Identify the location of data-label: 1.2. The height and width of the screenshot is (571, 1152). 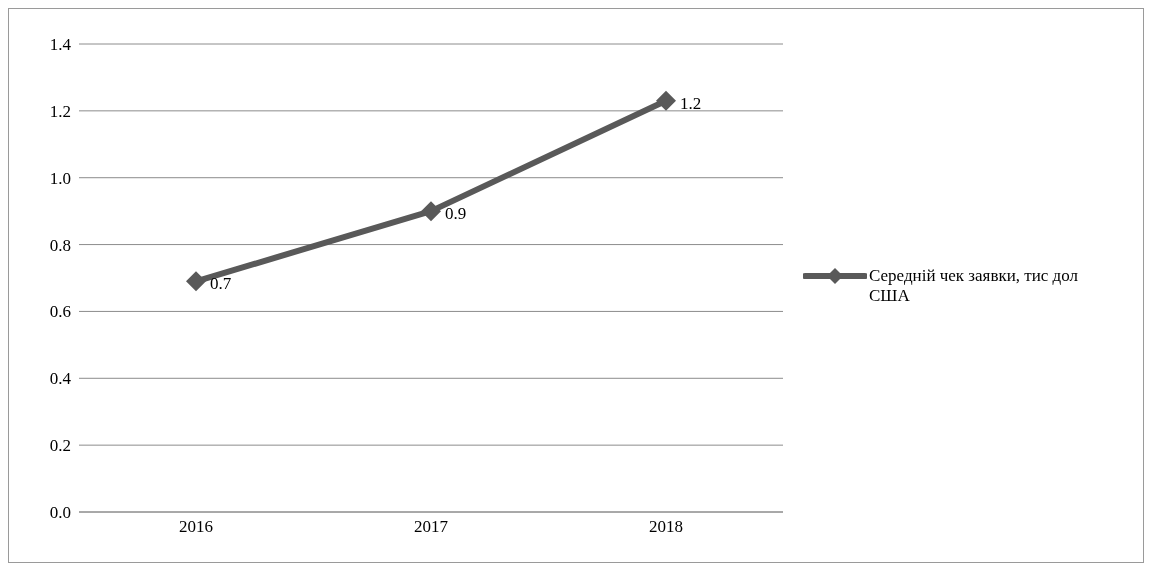
(691, 103).